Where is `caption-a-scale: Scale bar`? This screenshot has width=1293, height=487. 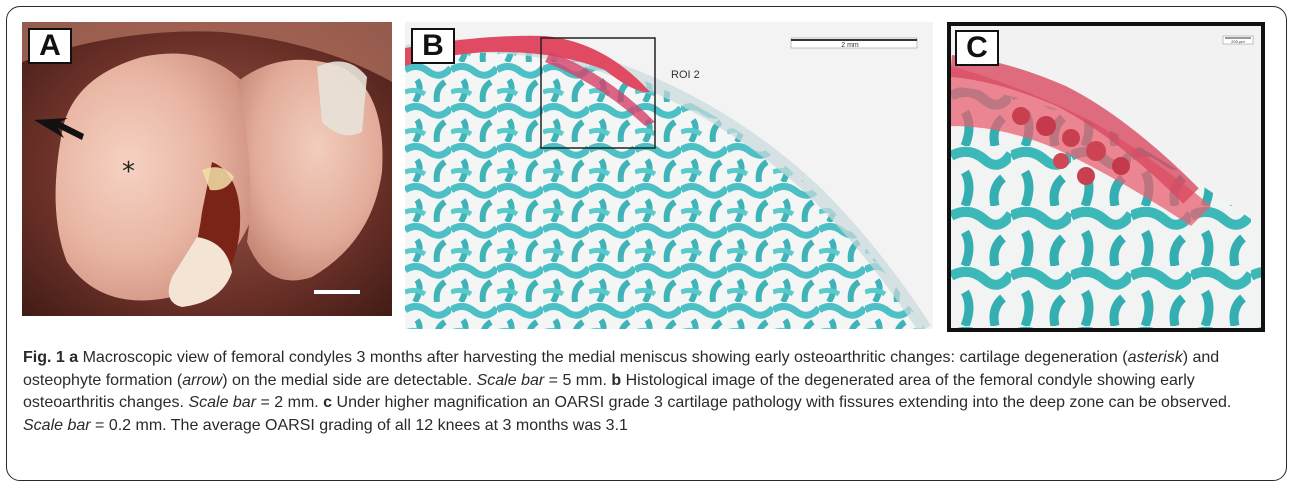 caption-a-scale: Scale bar is located at coordinates (510, 380).